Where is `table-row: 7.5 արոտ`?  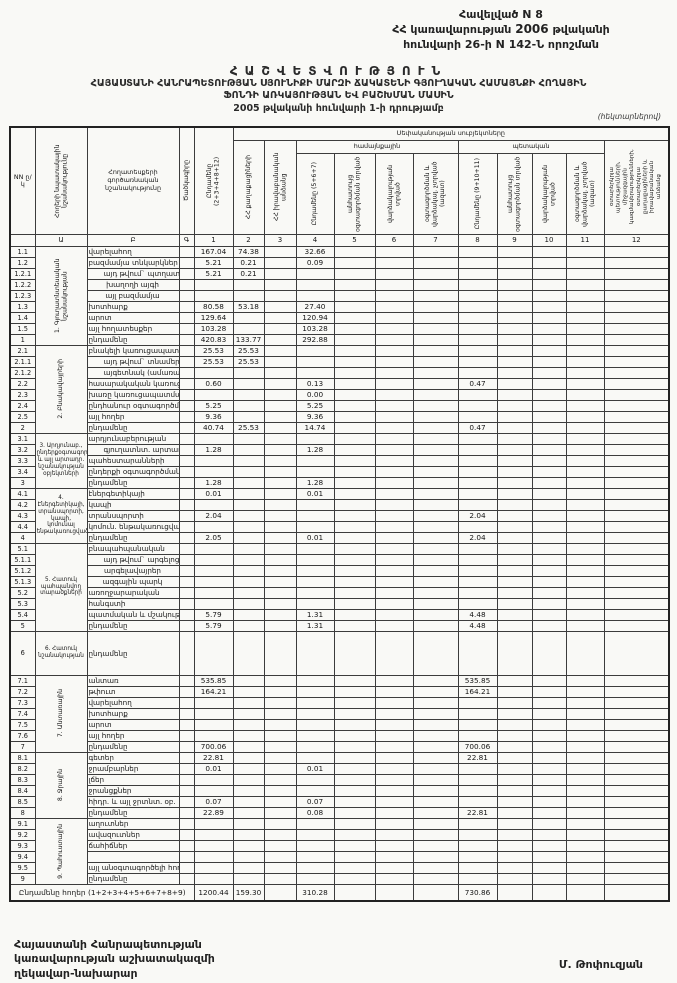
table-row: 7.5 արոտ is located at coordinates (339, 724).